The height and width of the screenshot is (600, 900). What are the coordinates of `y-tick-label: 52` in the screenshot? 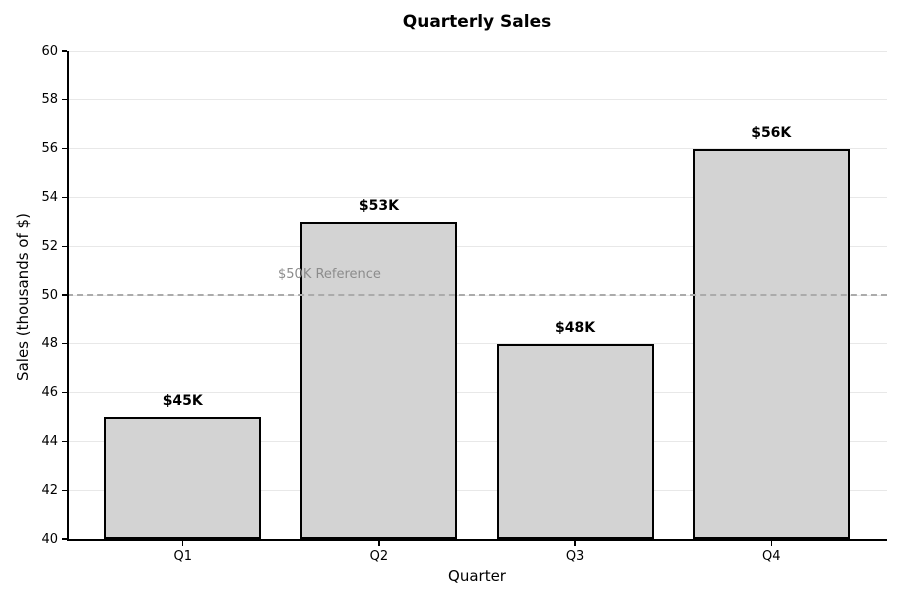 It's located at (49, 246).